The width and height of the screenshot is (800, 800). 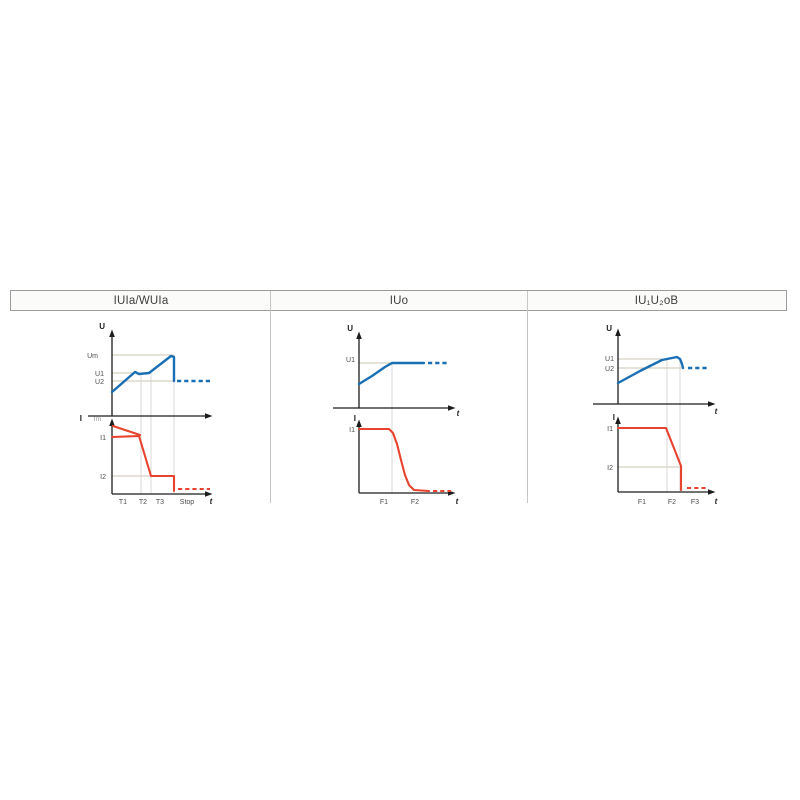 What do you see at coordinates (187, 502) in the screenshot?
I see `tick-label-stop: Stop` at bounding box center [187, 502].